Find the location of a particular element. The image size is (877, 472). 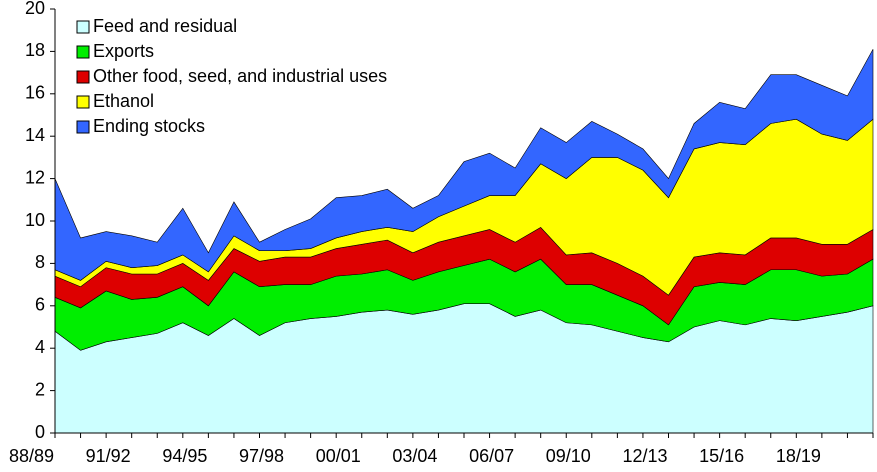

x-tick-label: 94/95 is located at coordinates (184, 456).